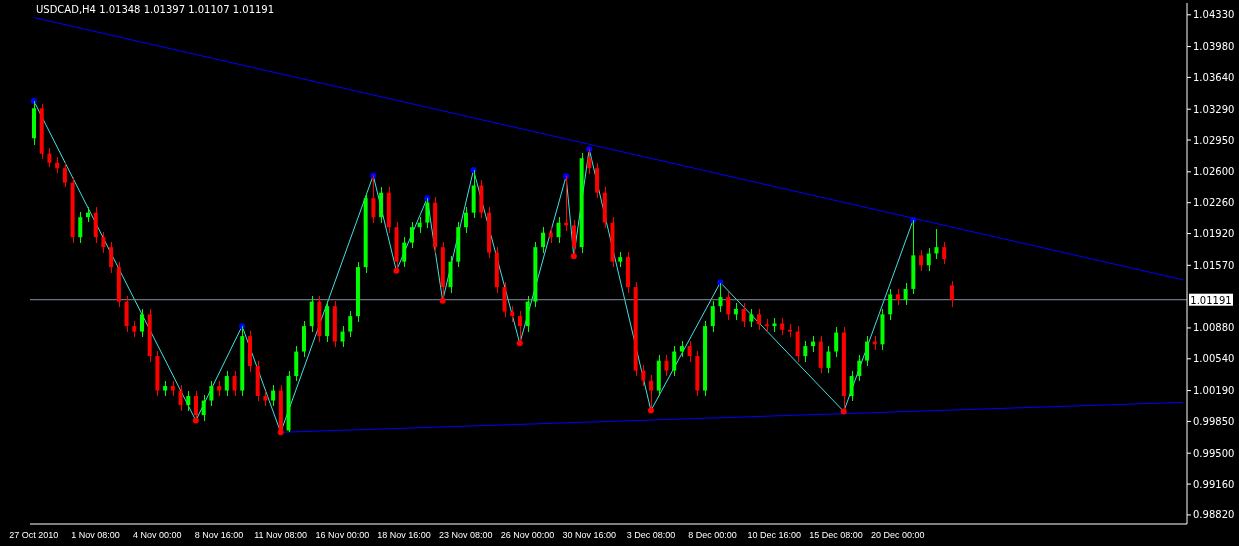 This screenshot has width=1239, height=546. Describe the element at coordinates (466, 535) in the screenshot. I see `x-tick-label: 23 Nov 08:00` at that location.